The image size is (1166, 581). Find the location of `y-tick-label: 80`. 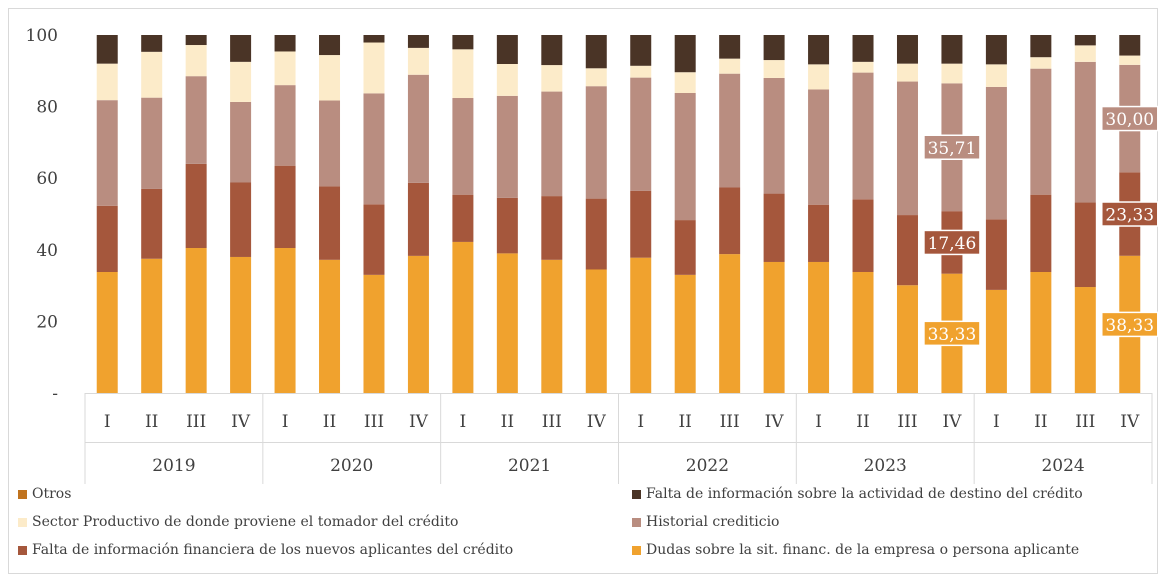

y-tick-label: 80 is located at coordinates (47, 108).